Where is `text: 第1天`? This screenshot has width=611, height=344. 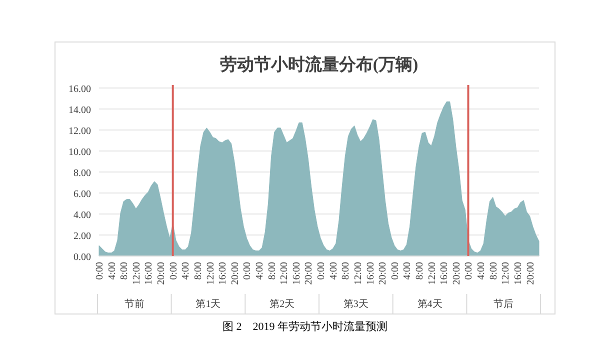
text: 第1天 is located at coordinates (208, 304).